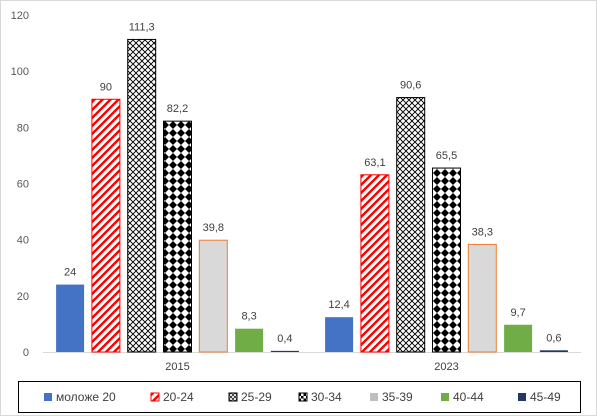  Describe the element at coordinates (178, 397) in the screenshot. I see `legend-label: 20-24` at that location.